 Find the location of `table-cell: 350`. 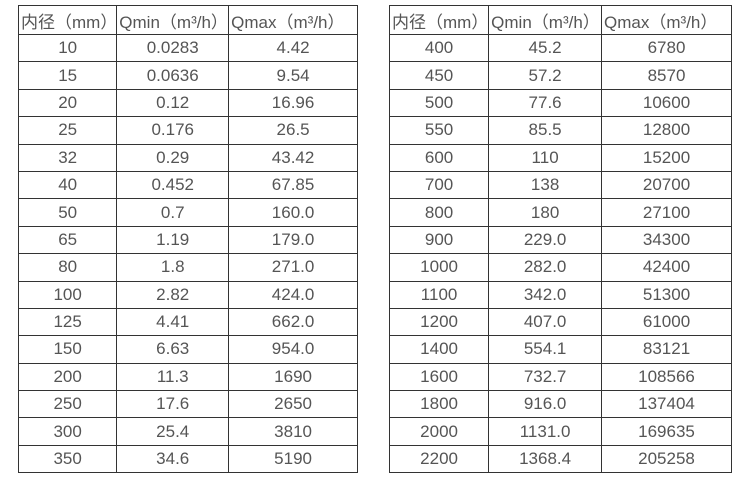

table-cell: 350 is located at coordinates (67, 459).